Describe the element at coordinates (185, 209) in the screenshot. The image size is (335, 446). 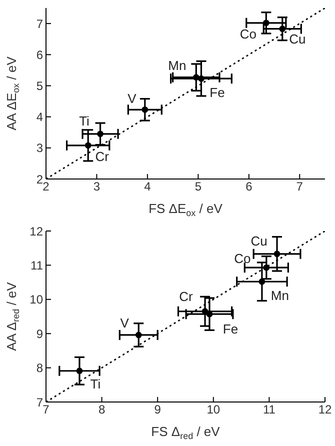
I see `x-axis-title: FS ΔE$_{ox}$ / eV` at that location.